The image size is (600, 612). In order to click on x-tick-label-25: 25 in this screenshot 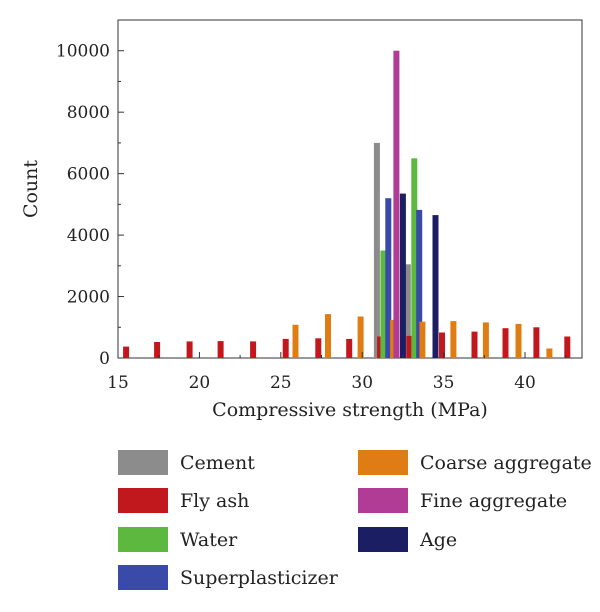, I will do `click(281, 383)`.